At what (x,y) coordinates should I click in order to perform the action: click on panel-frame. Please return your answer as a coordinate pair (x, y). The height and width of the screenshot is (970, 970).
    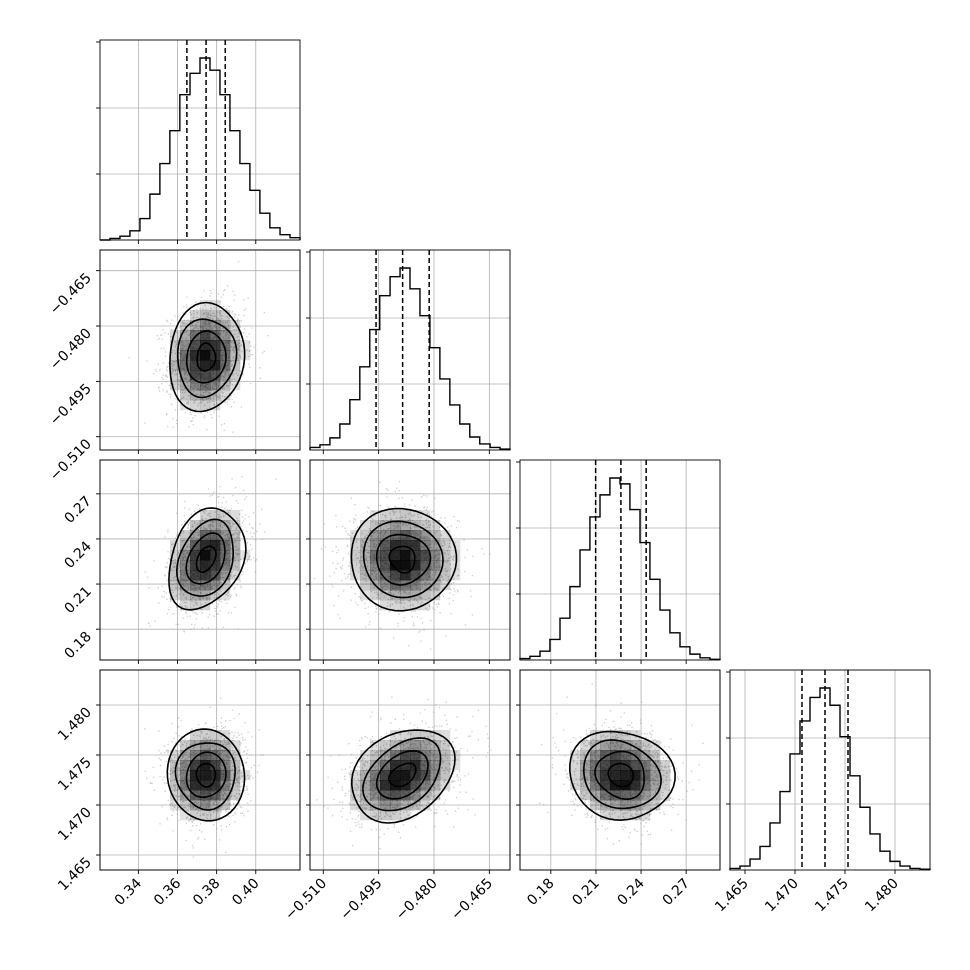
    Looking at the image, I should click on (410, 560).